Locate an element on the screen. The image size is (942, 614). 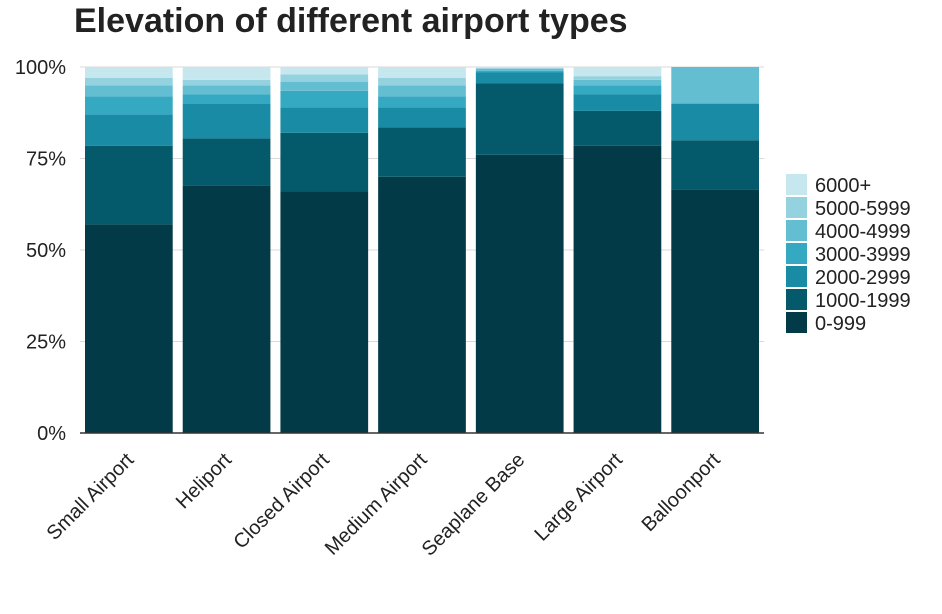
y-tick-label: 75% is located at coordinates (46, 160).